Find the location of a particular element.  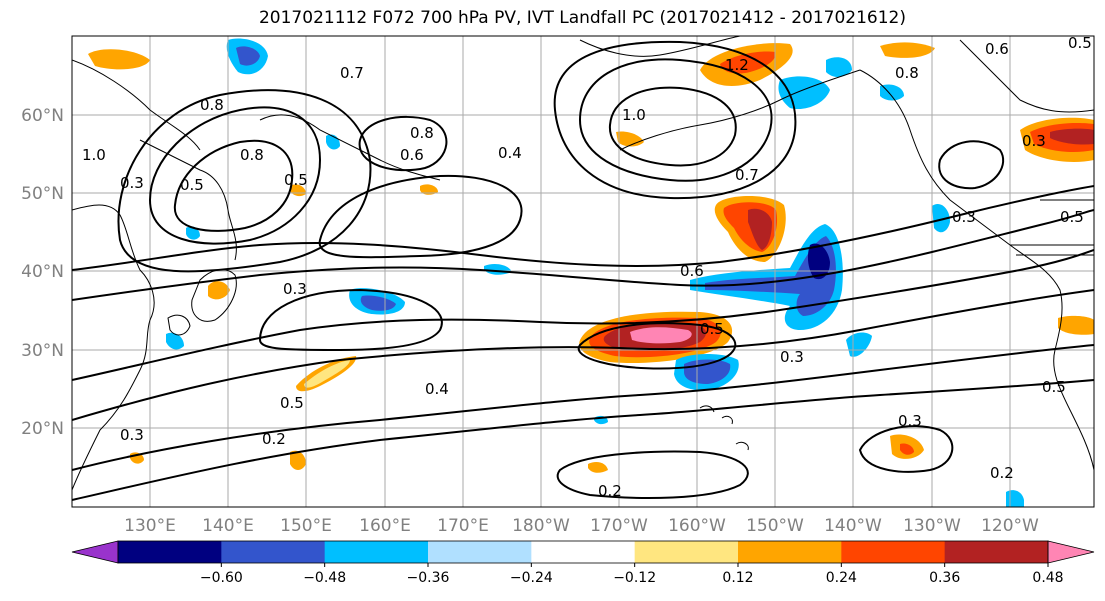

colorbar-extend-low is located at coordinates (95, 552).